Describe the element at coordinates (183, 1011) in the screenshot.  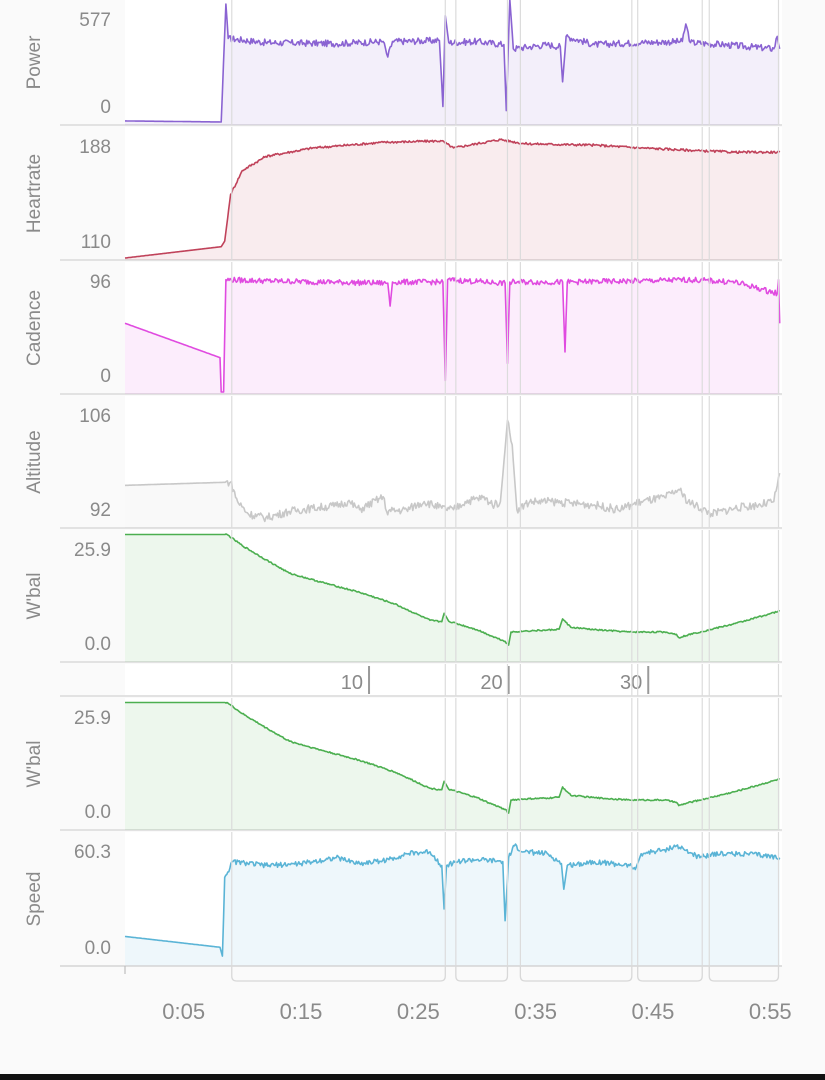
I see `x-tick-label-0: 0:05` at that location.